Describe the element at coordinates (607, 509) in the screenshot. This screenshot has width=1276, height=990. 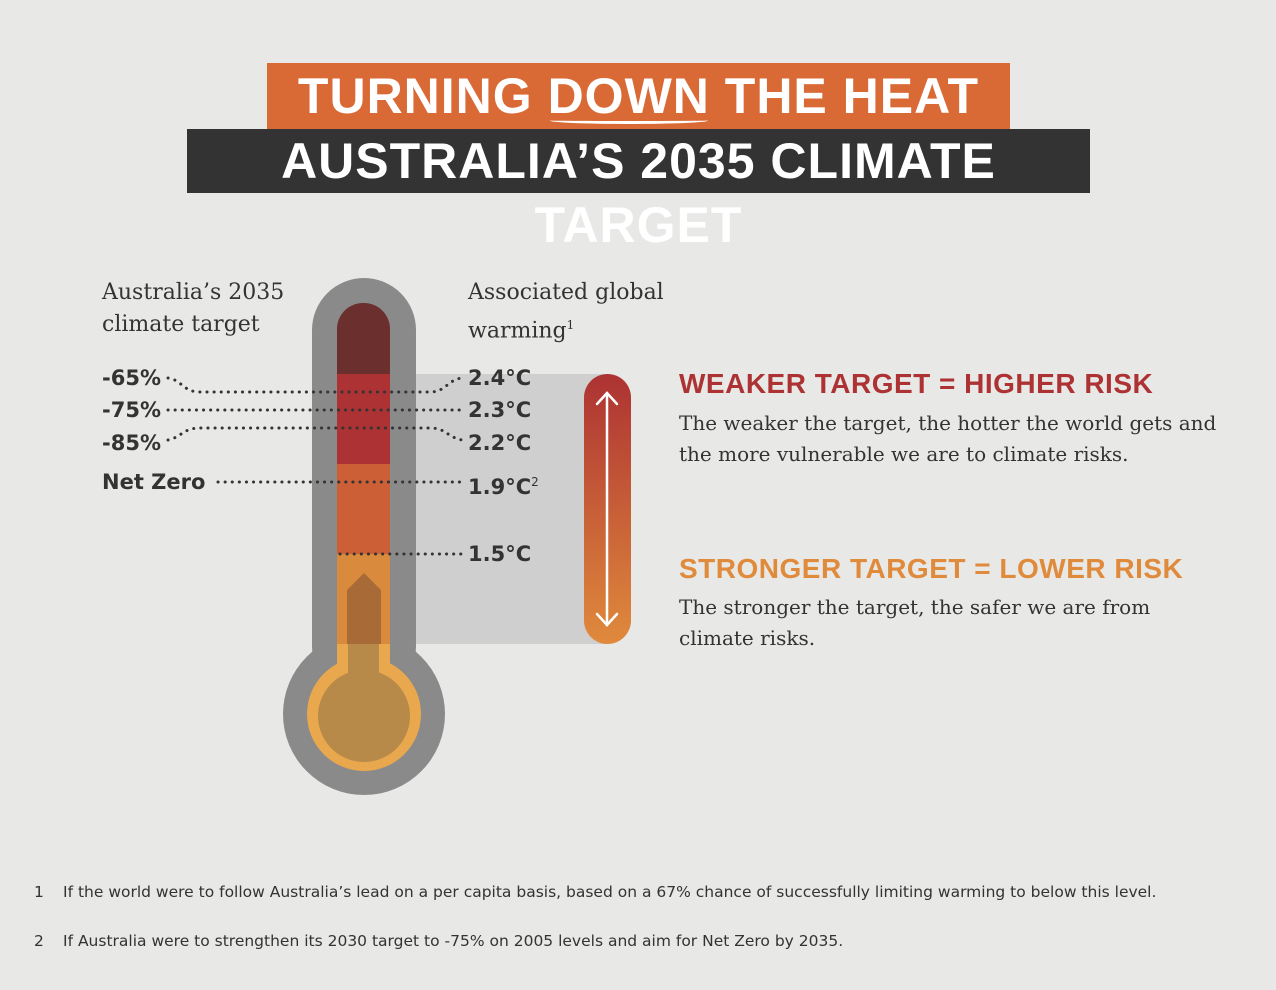
I see `double-arrow-icon` at that location.